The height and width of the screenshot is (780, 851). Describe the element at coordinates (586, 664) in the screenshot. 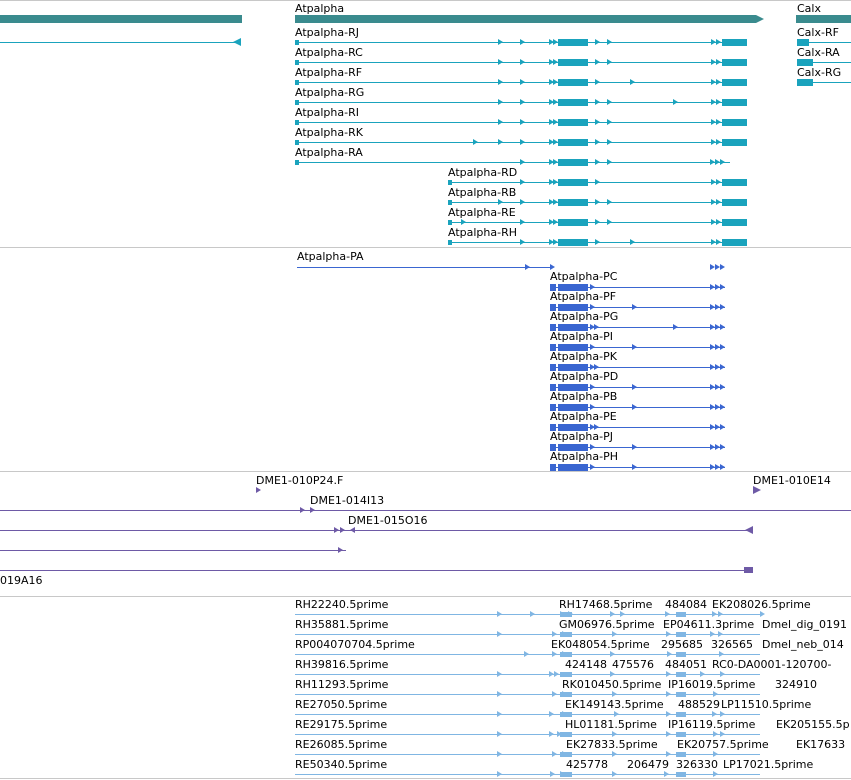

I see `est-label: 424148` at that location.